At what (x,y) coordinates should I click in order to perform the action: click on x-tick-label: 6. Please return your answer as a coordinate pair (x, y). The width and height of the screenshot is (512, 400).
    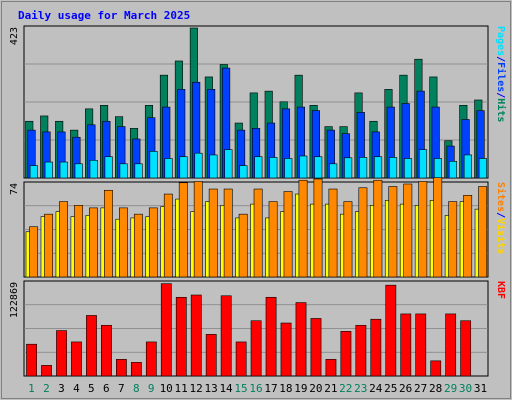
    Looking at the image, I should click on (106, 388).